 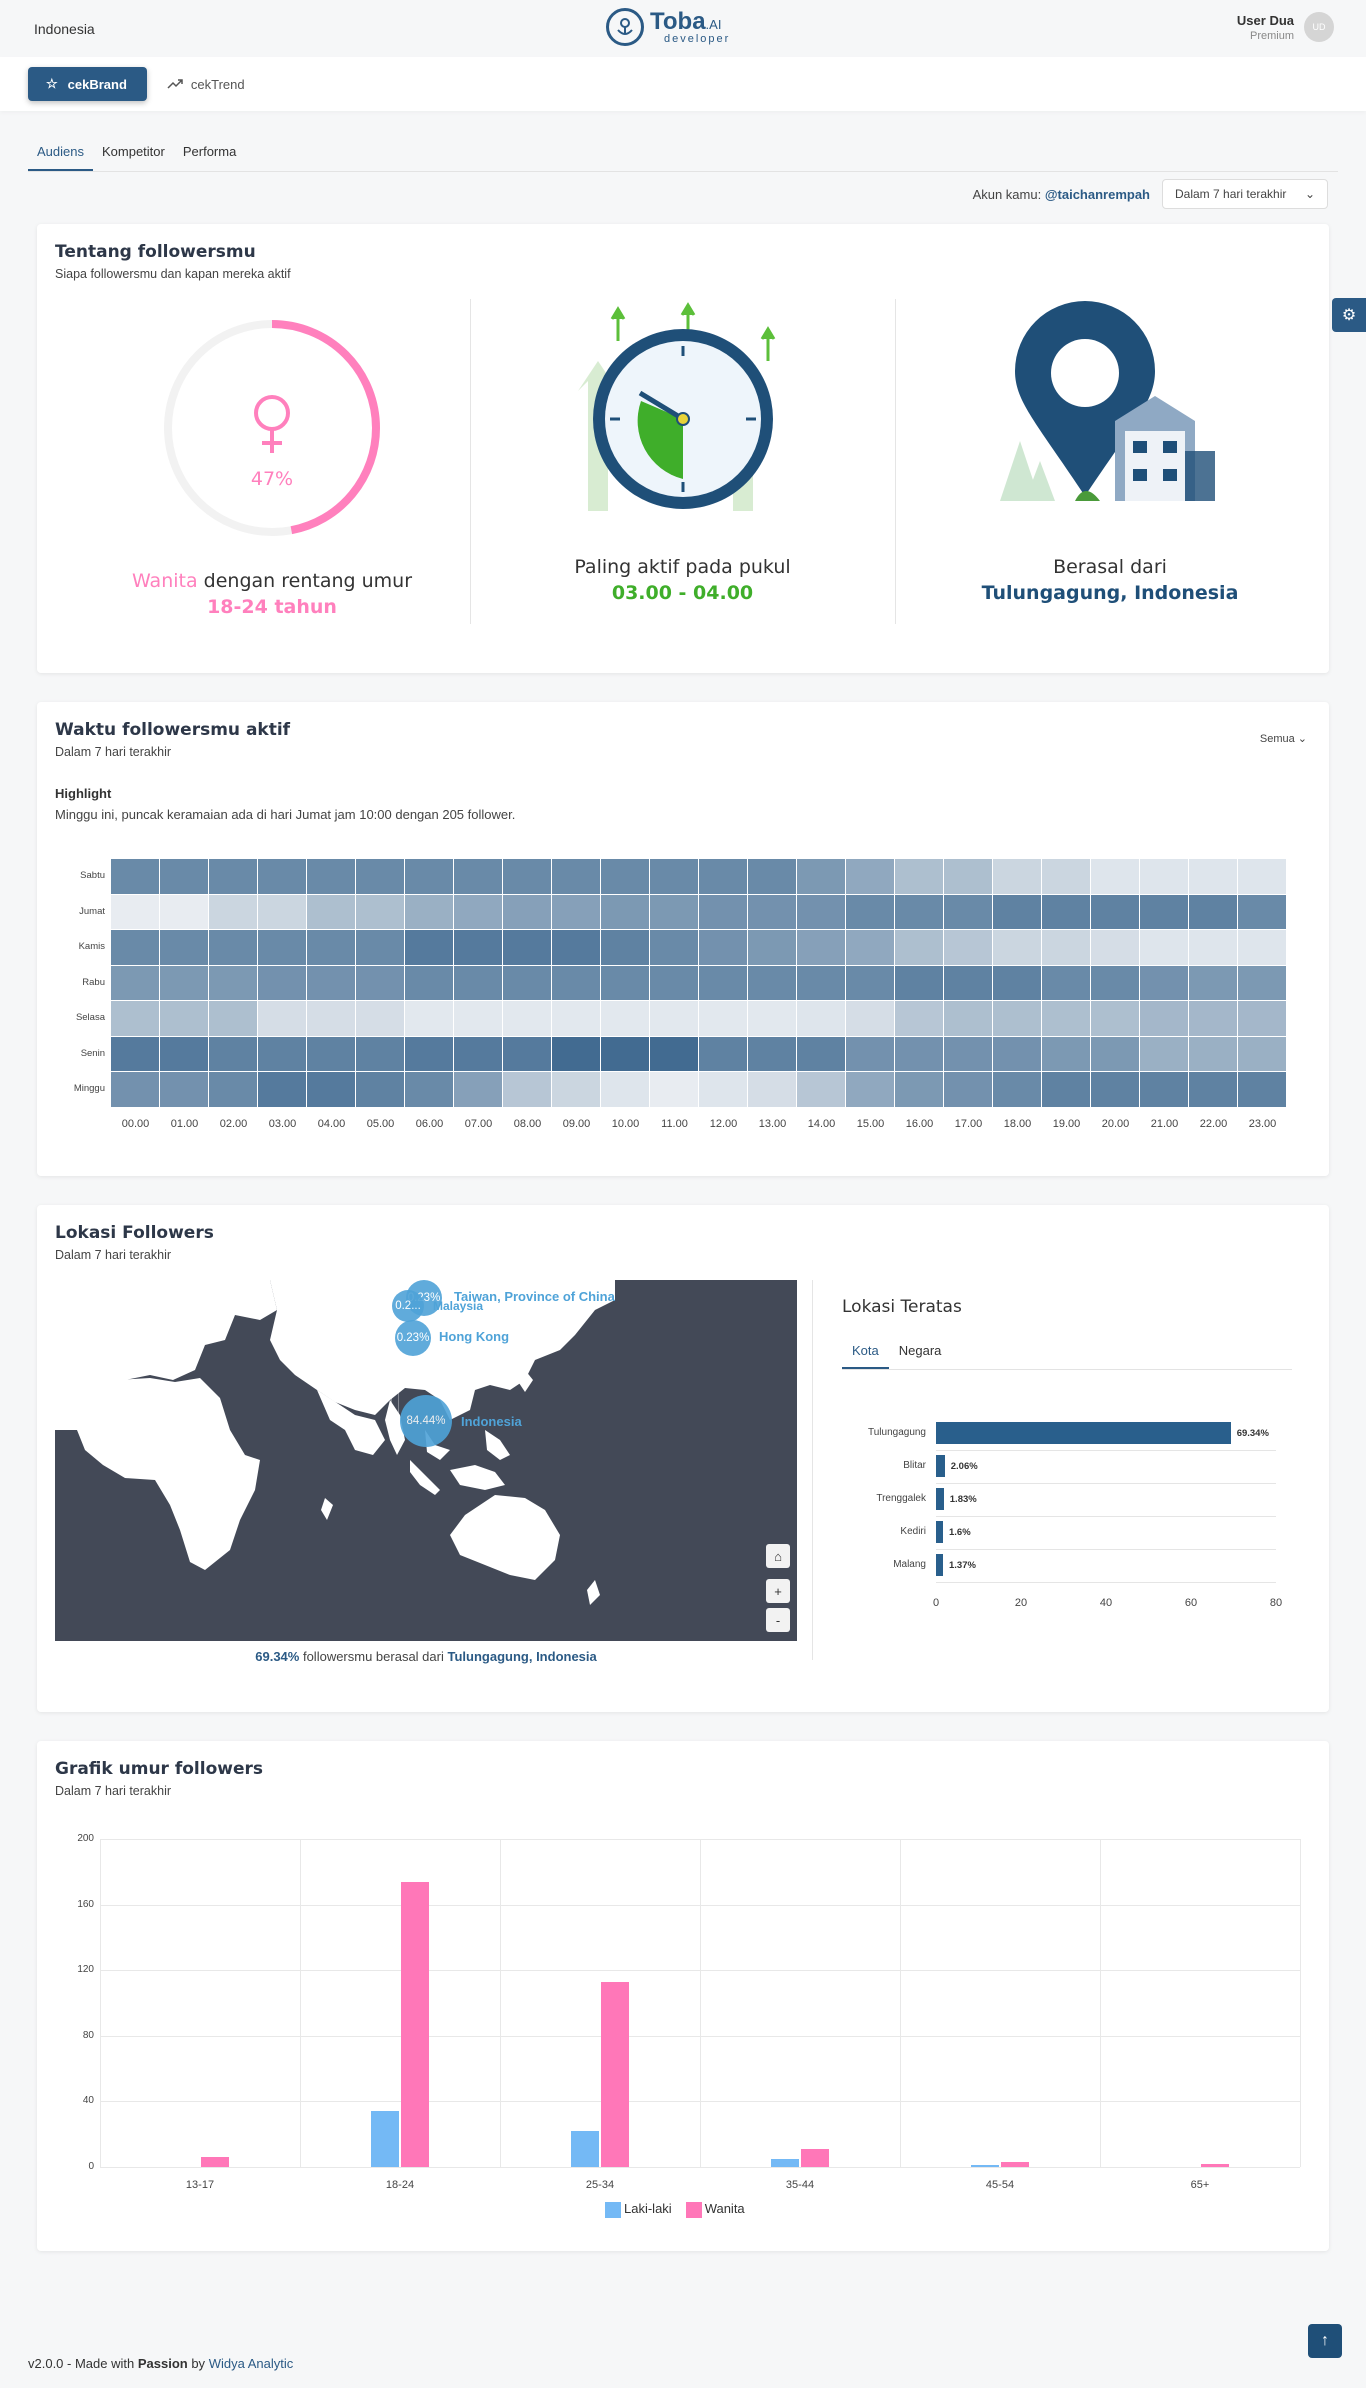 I want to click on map-bubble-indonesia: 84.44%, so click(x=426, y=1421).